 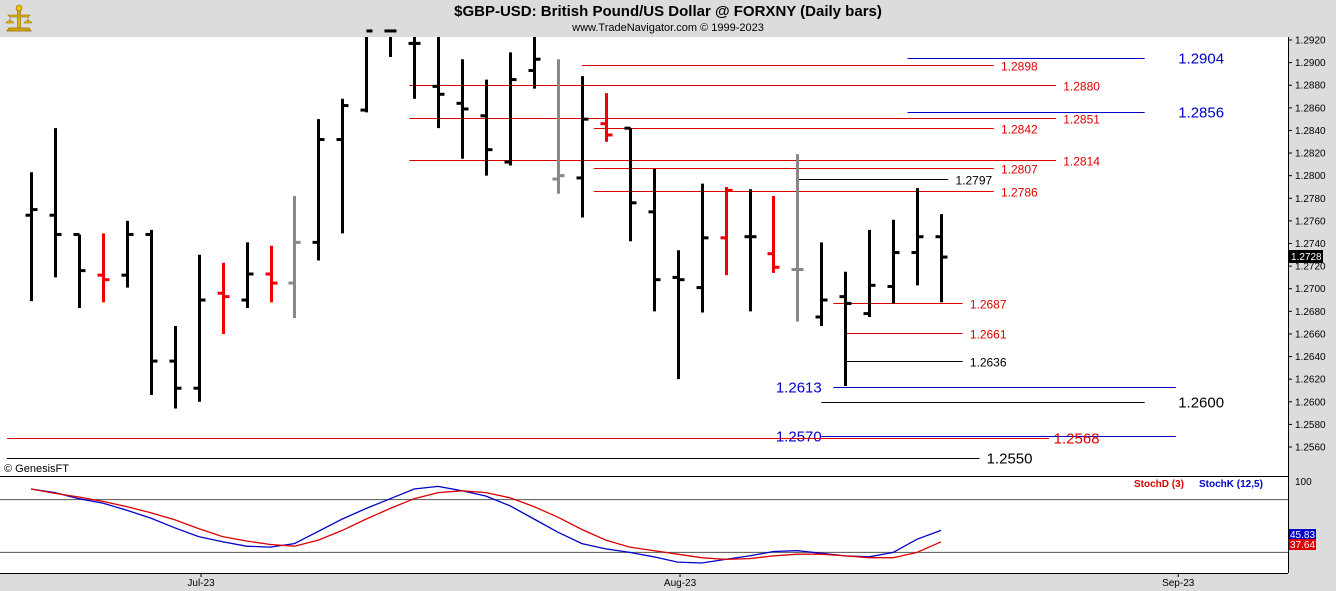 I want to click on time-x-axis: Jul-23 Aug-23 Sep-23, so click(x=691, y=581).